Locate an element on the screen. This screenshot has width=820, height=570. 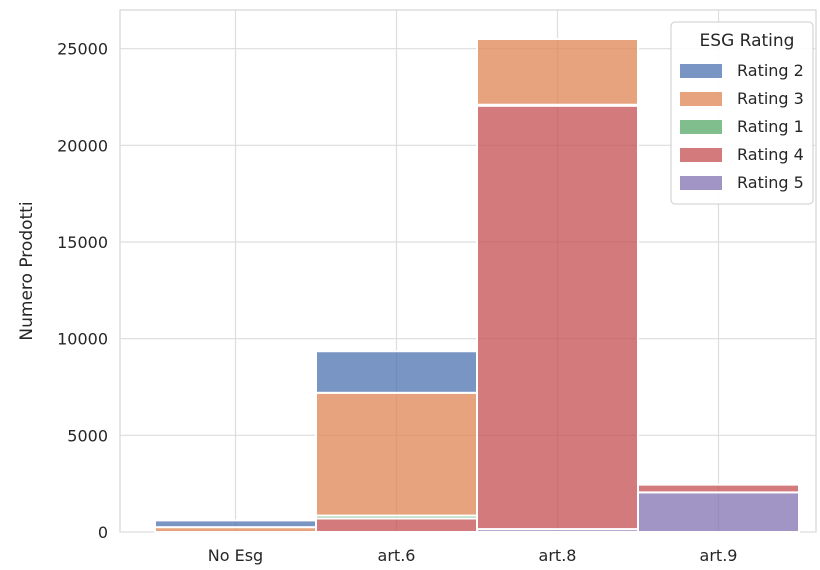
x-tick-label: art.8 is located at coordinates (558, 555).